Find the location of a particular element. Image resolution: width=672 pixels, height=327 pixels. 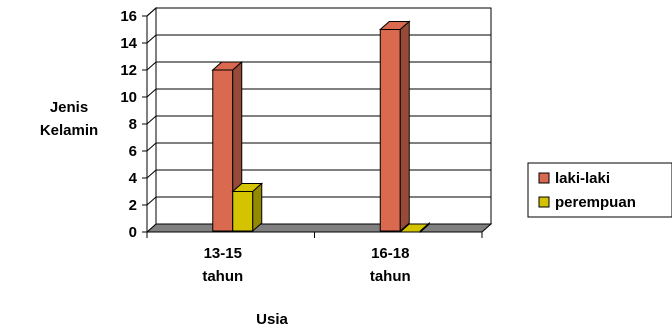

y-tick-label: 8 is located at coordinates (133, 124).